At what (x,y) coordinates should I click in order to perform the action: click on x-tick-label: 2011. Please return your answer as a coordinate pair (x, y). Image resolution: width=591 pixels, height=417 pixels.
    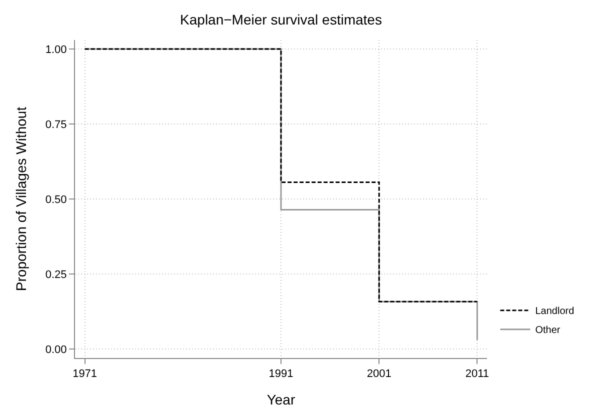
    Looking at the image, I should click on (477, 374).